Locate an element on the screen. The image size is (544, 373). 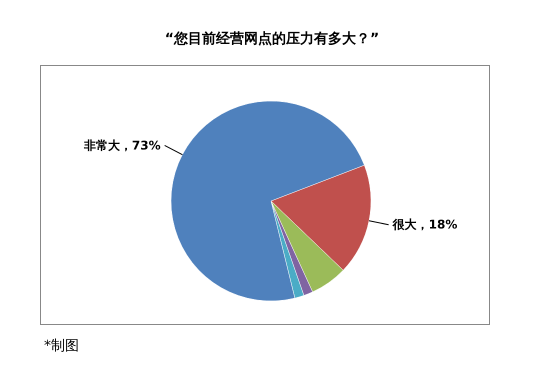
text: *制图 is located at coordinates (61, 346).